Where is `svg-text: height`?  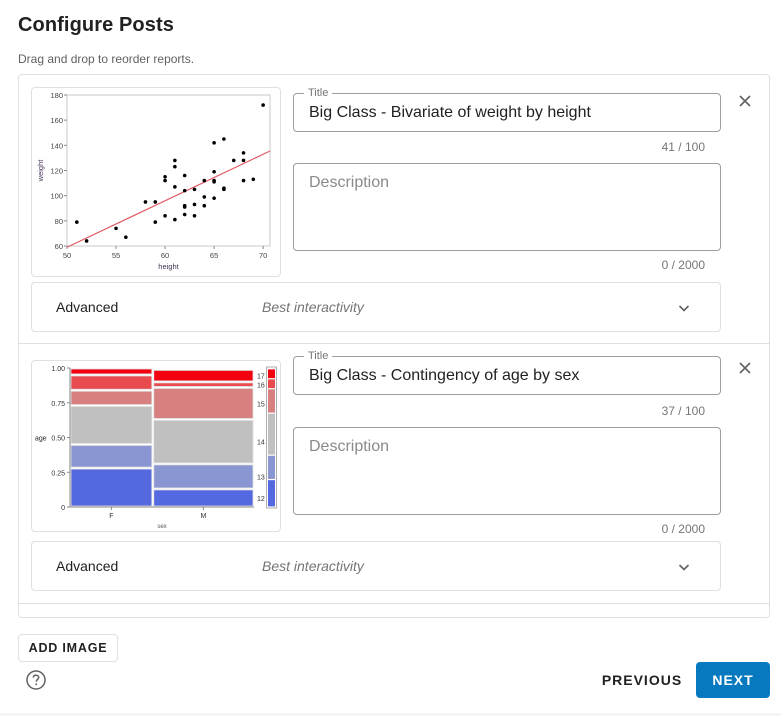 svg-text: height is located at coordinates (168, 266).